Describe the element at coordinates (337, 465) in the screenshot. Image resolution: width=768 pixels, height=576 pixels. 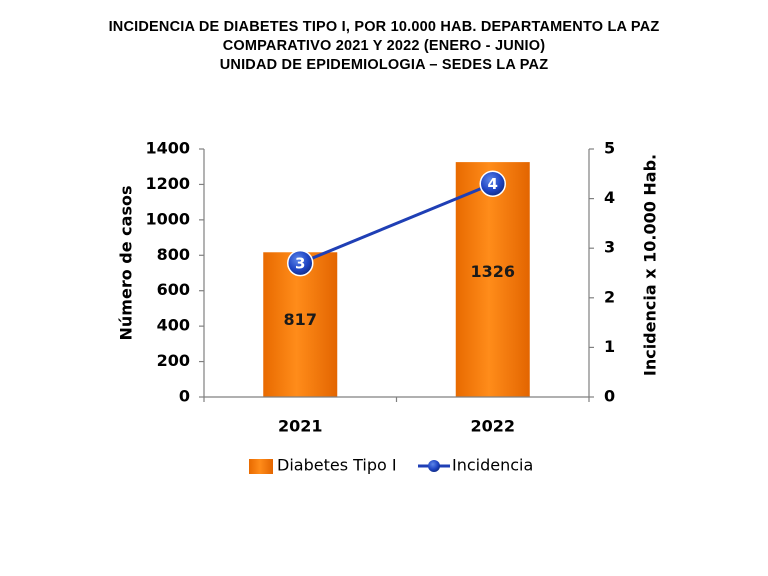
I see `legend-label-diabetes: Diabetes Tipo I` at that location.